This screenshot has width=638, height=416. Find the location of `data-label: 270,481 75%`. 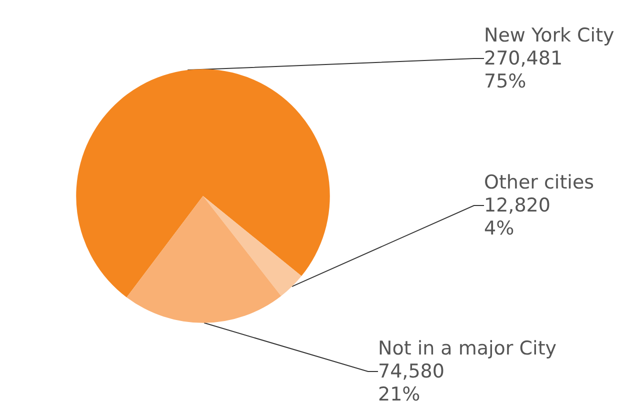

data-label: 270,481 75% is located at coordinates (523, 70).